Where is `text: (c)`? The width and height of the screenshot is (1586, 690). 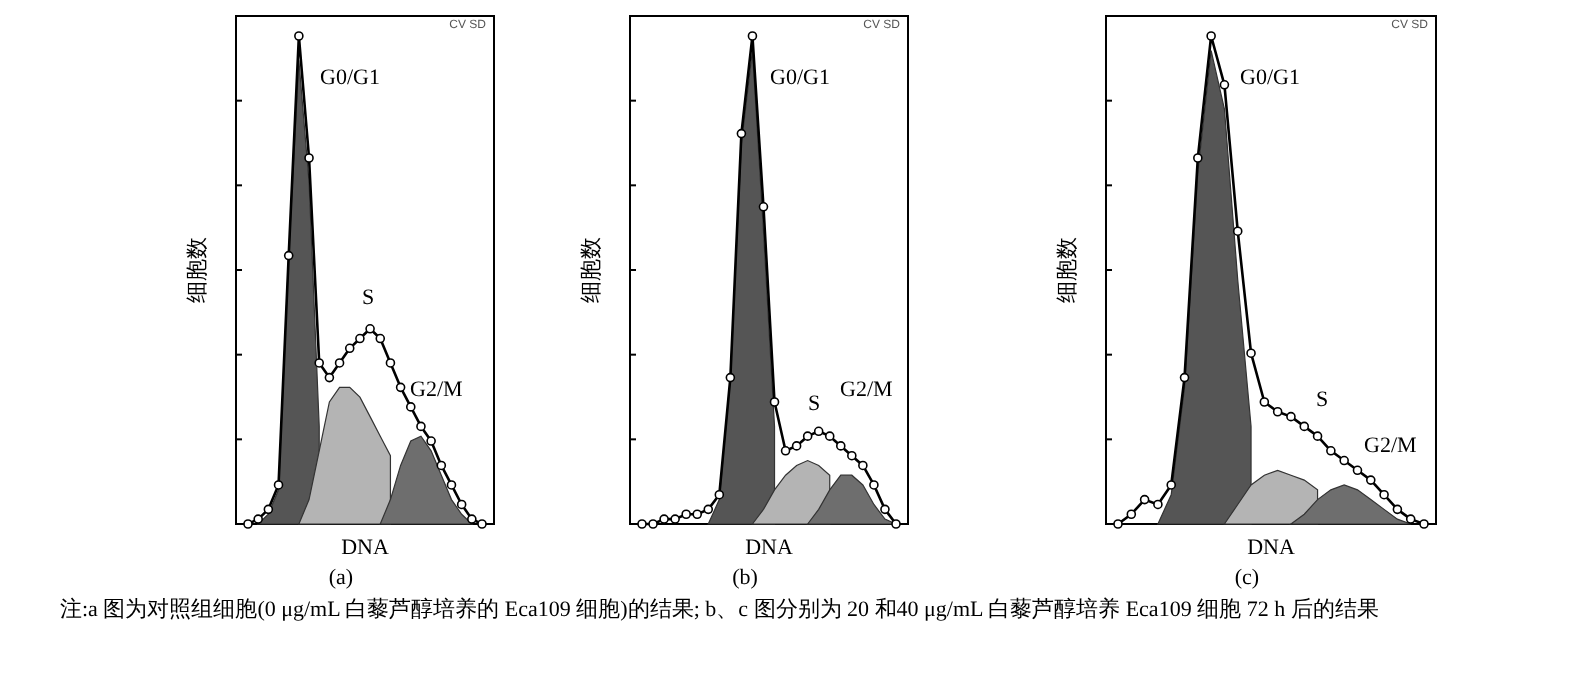
text: (c) is located at coordinates (1247, 578).